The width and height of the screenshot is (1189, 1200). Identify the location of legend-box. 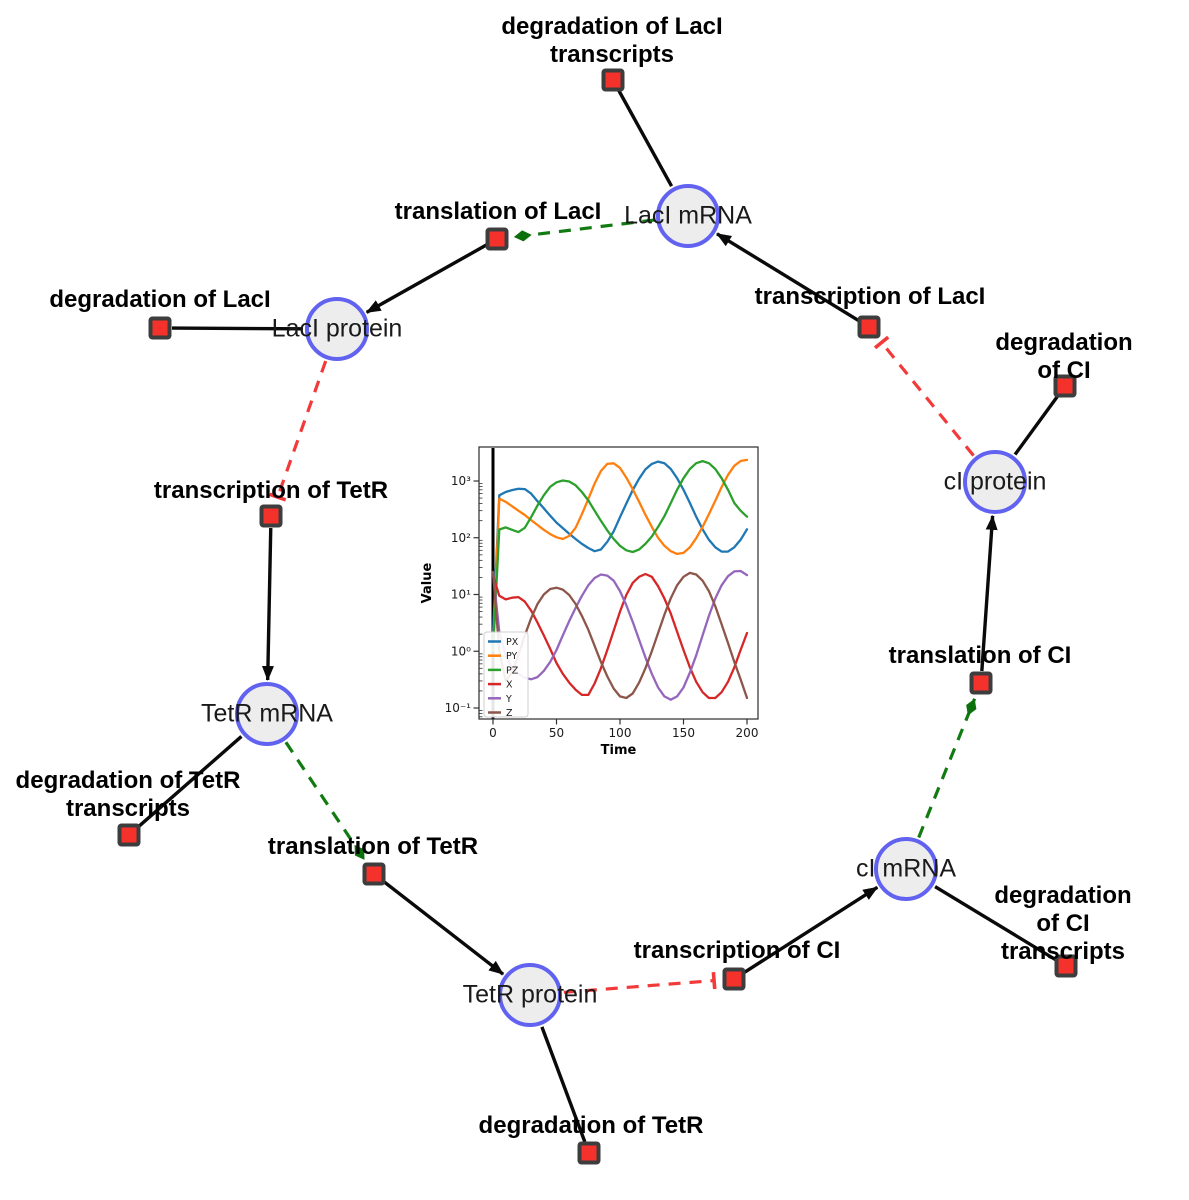
(506, 674).